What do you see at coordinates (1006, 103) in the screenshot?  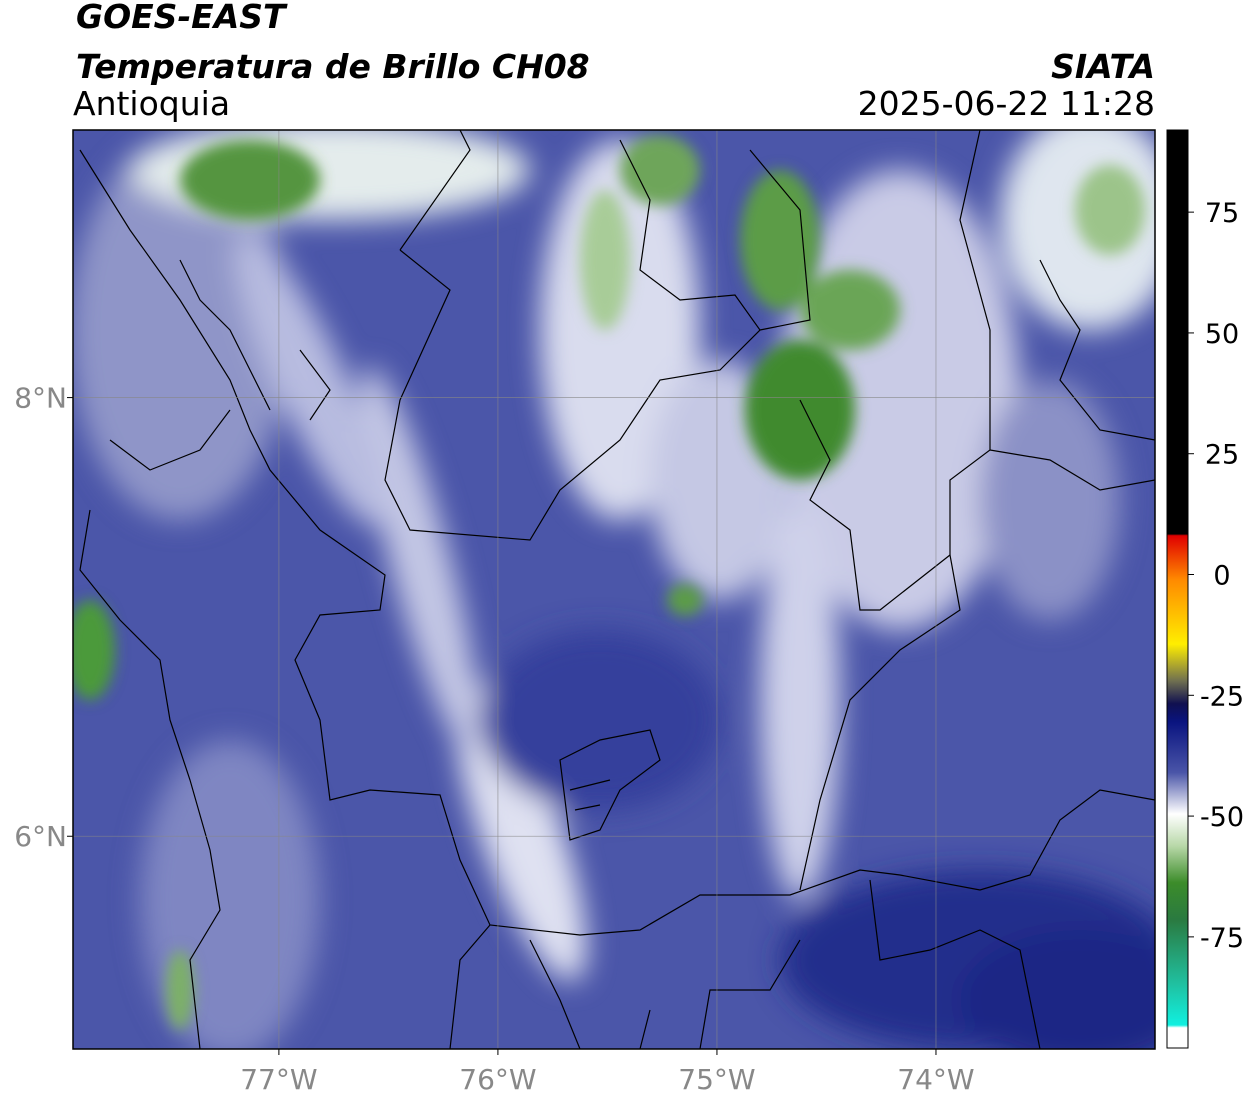 I see `datetime: 2025-06-22 11:28` at bounding box center [1006, 103].